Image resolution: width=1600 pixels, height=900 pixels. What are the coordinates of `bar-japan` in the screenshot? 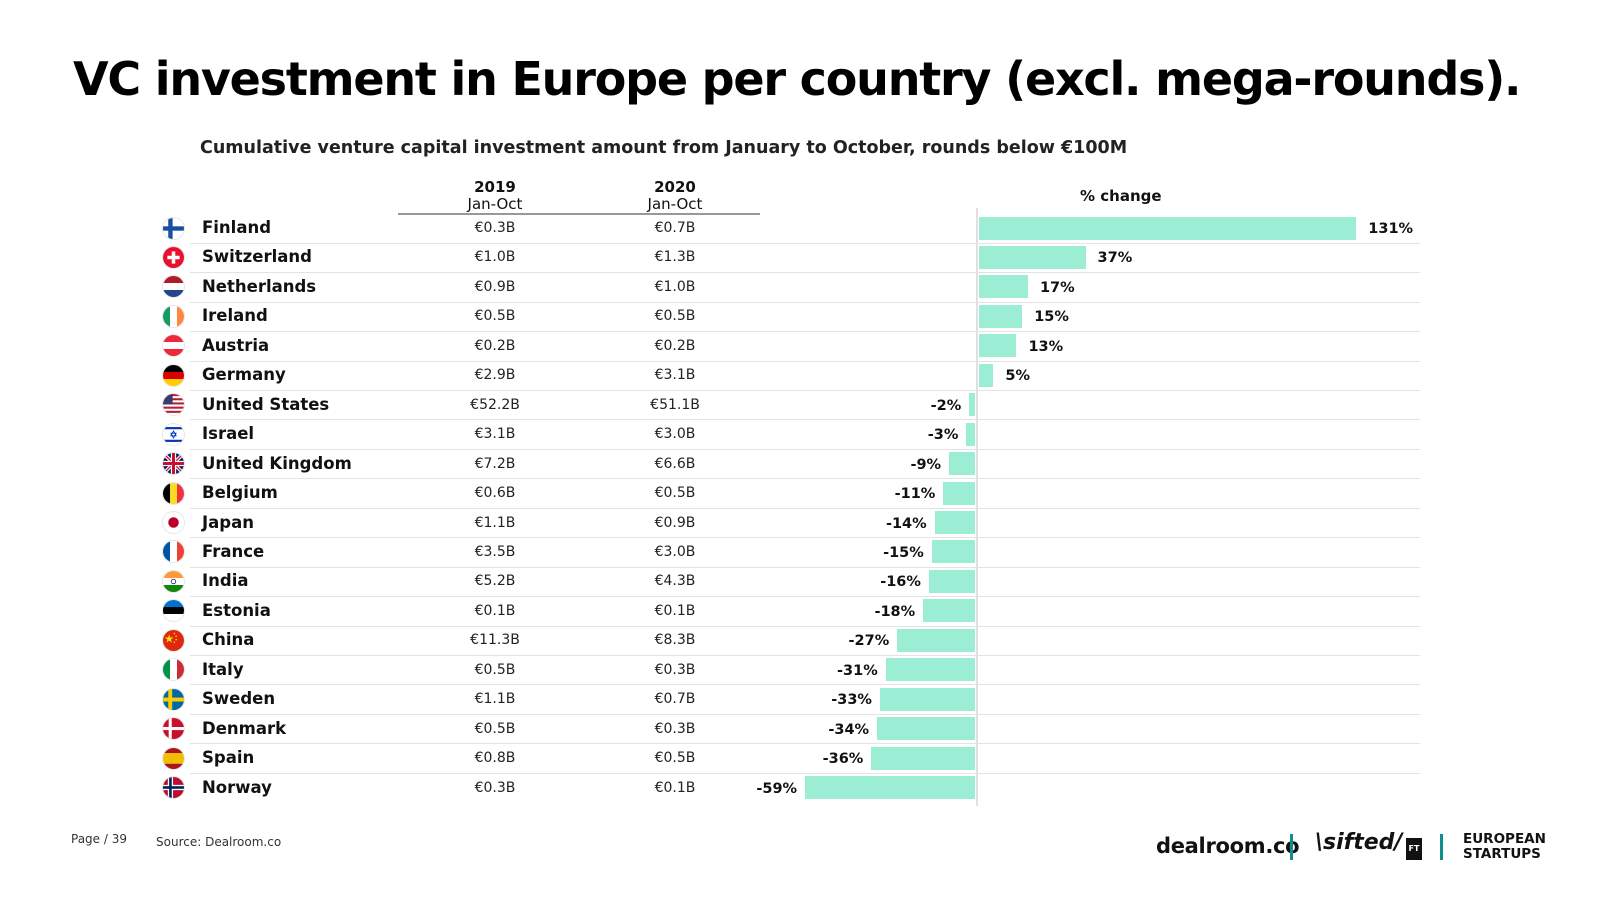 It's located at (954, 522).